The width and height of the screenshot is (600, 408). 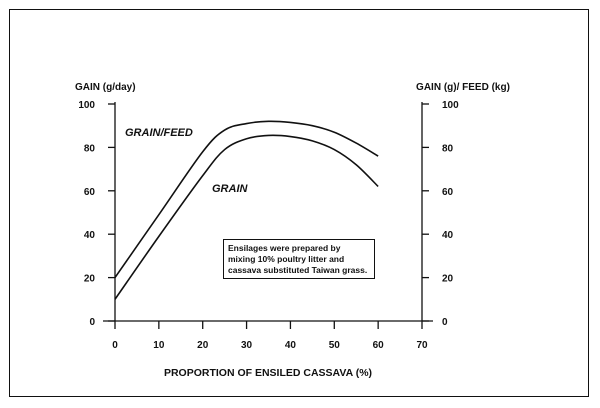 What do you see at coordinates (105, 87) in the screenshot?
I see `y-axis-left-label: GAIN (g/day)` at bounding box center [105, 87].